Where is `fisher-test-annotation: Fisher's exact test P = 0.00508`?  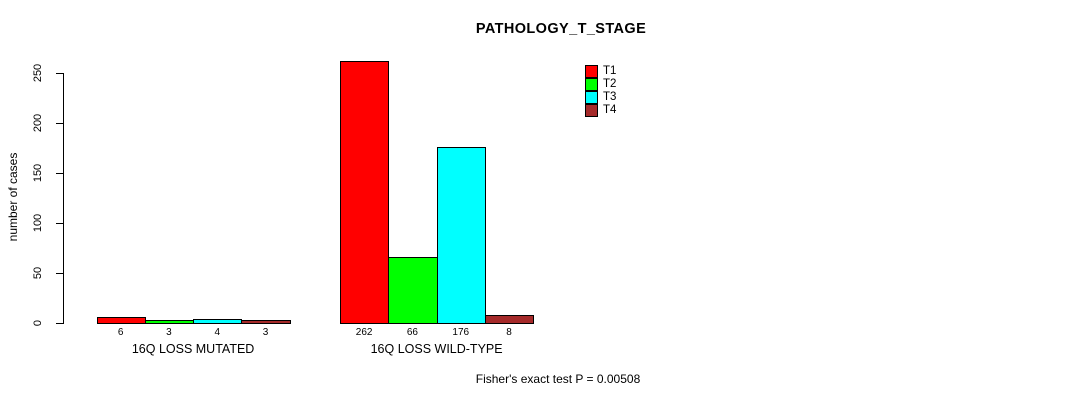
fisher-test-annotation: Fisher's exact test P = 0.00508 is located at coordinates (558, 379).